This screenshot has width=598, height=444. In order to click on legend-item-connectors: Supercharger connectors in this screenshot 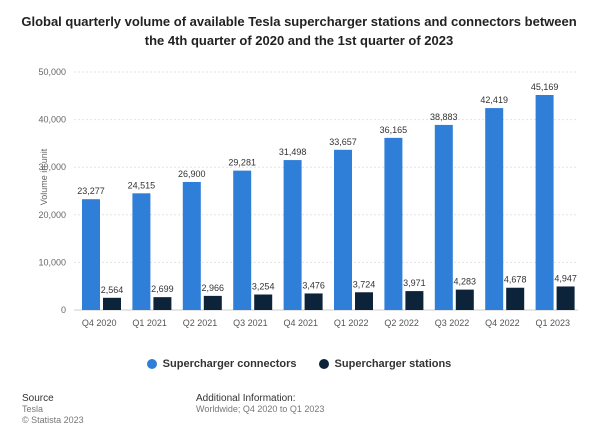, I will do `click(221, 364)`.